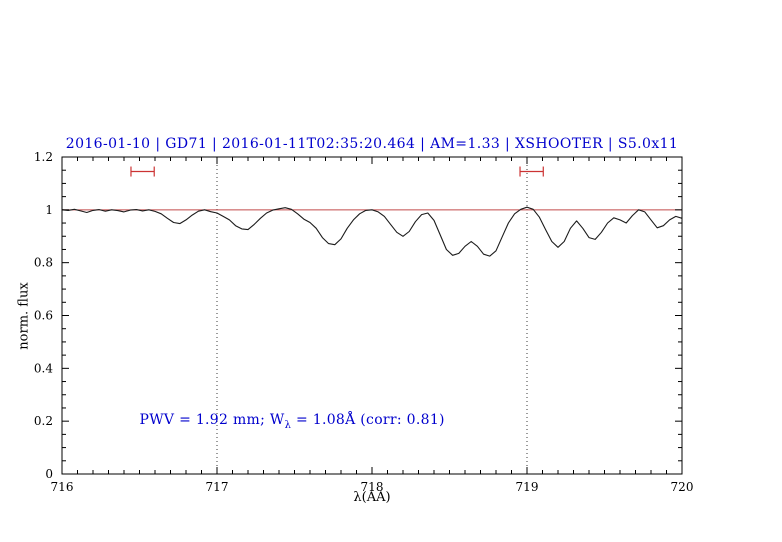 The width and height of the screenshot is (782, 542). What do you see at coordinates (49, 474) in the screenshot?
I see `y-tick-label: 0` at bounding box center [49, 474].